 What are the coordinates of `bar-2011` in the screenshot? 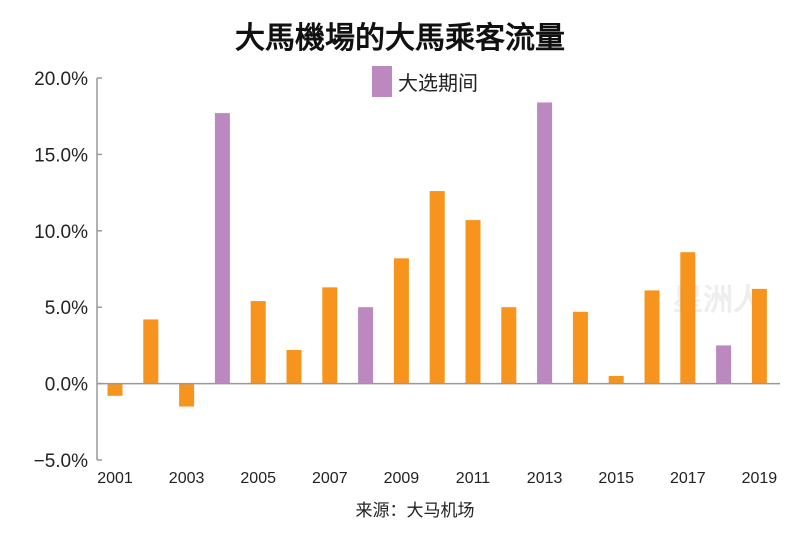 It's located at (473, 302).